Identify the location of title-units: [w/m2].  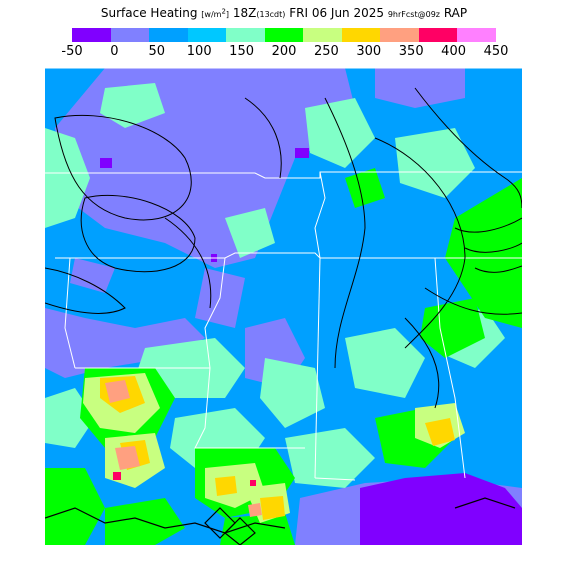
(215, 13).